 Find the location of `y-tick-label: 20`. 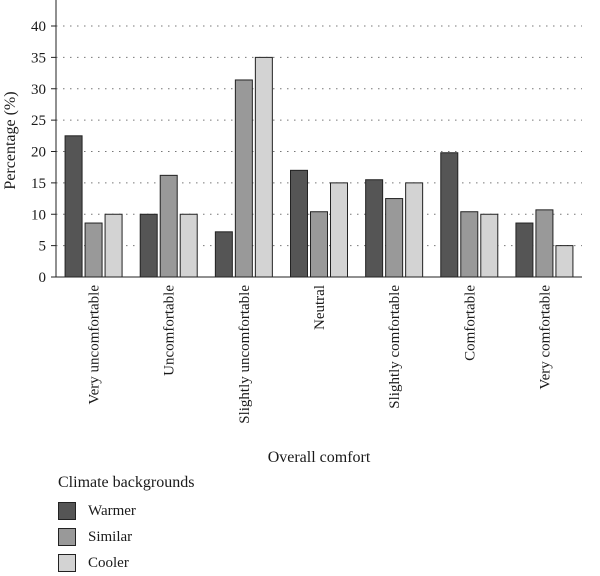

y-tick-label: 20 is located at coordinates (38, 153).